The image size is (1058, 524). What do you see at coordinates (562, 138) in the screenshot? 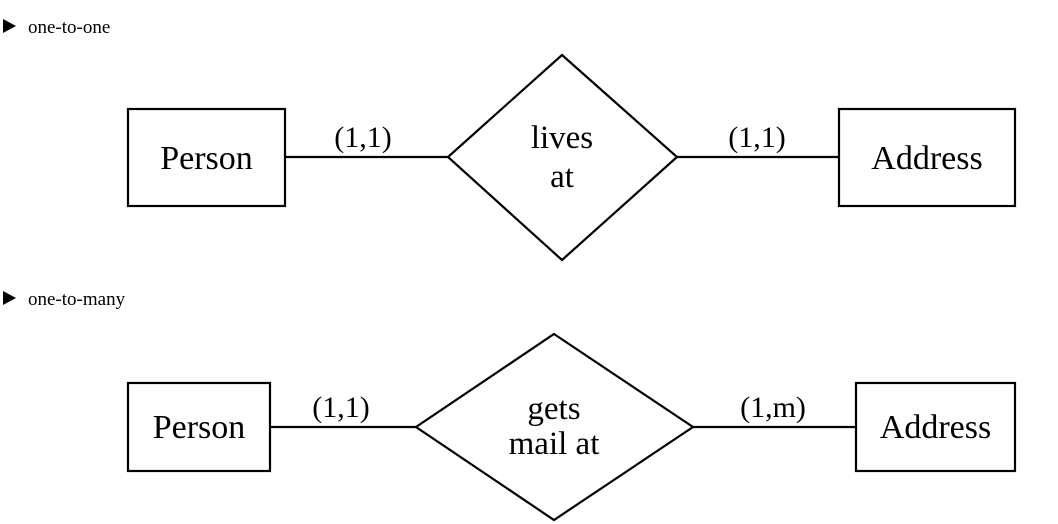
I see `relationship-label-line1: lives` at bounding box center [562, 138].